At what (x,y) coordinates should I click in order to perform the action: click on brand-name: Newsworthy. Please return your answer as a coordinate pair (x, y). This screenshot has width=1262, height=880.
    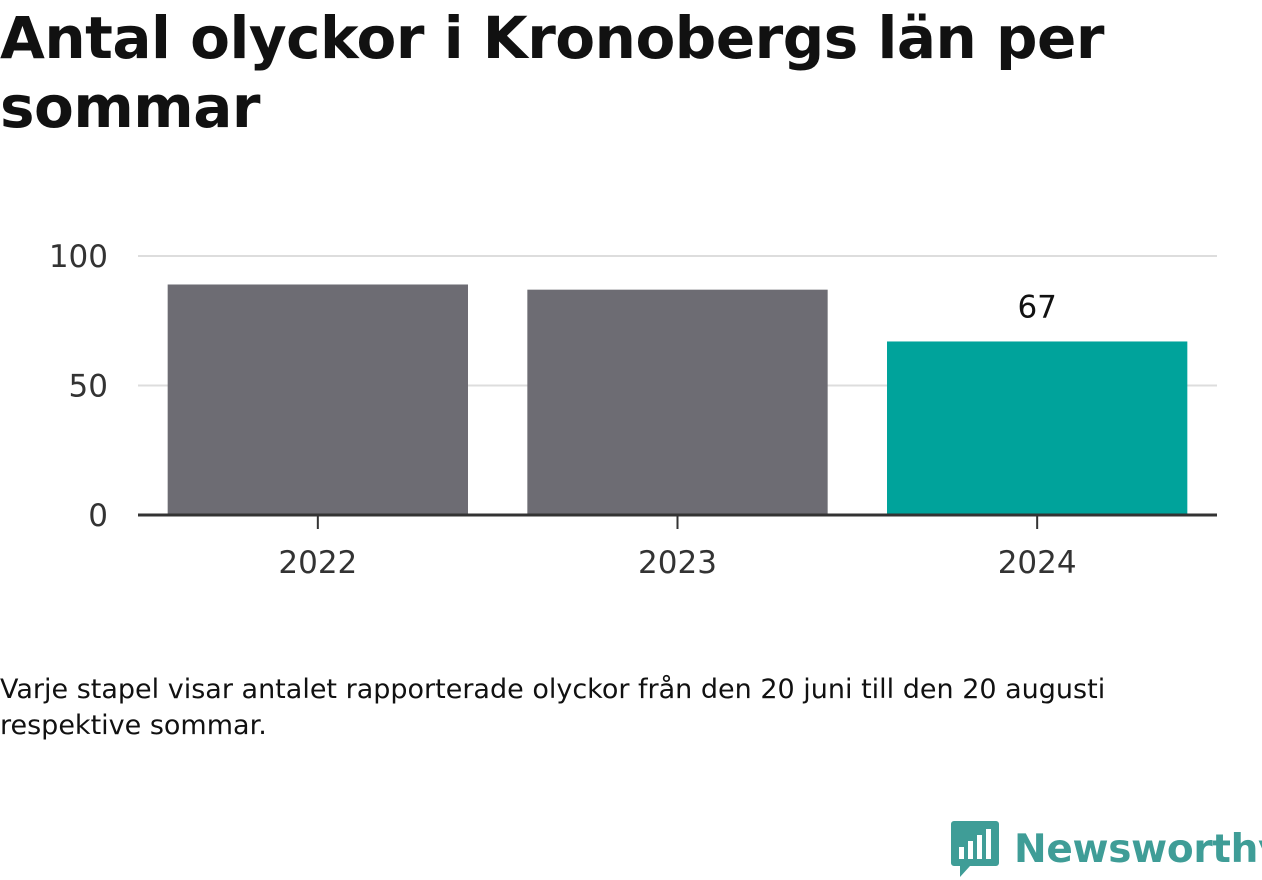
    Looking at the image, I should click on (1138, 849).